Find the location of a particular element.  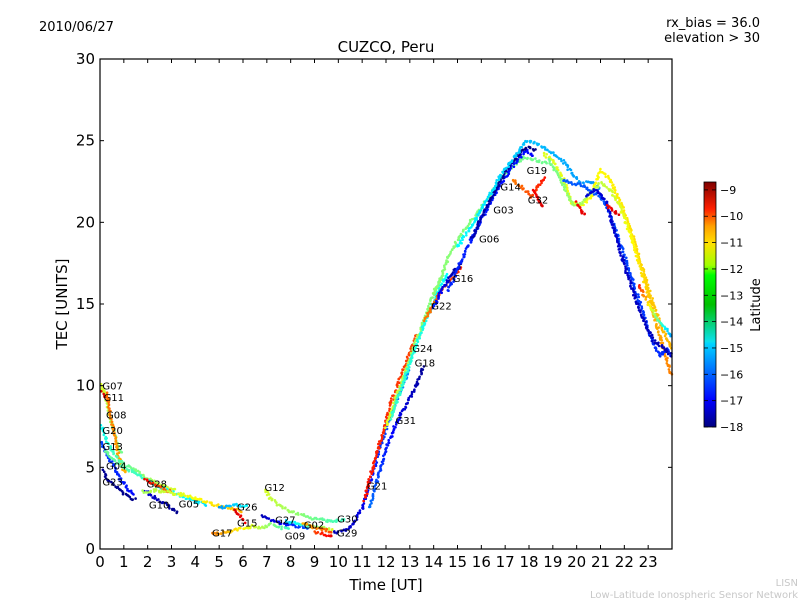

satellite-label: G09 is located at coordinates (295, 537).